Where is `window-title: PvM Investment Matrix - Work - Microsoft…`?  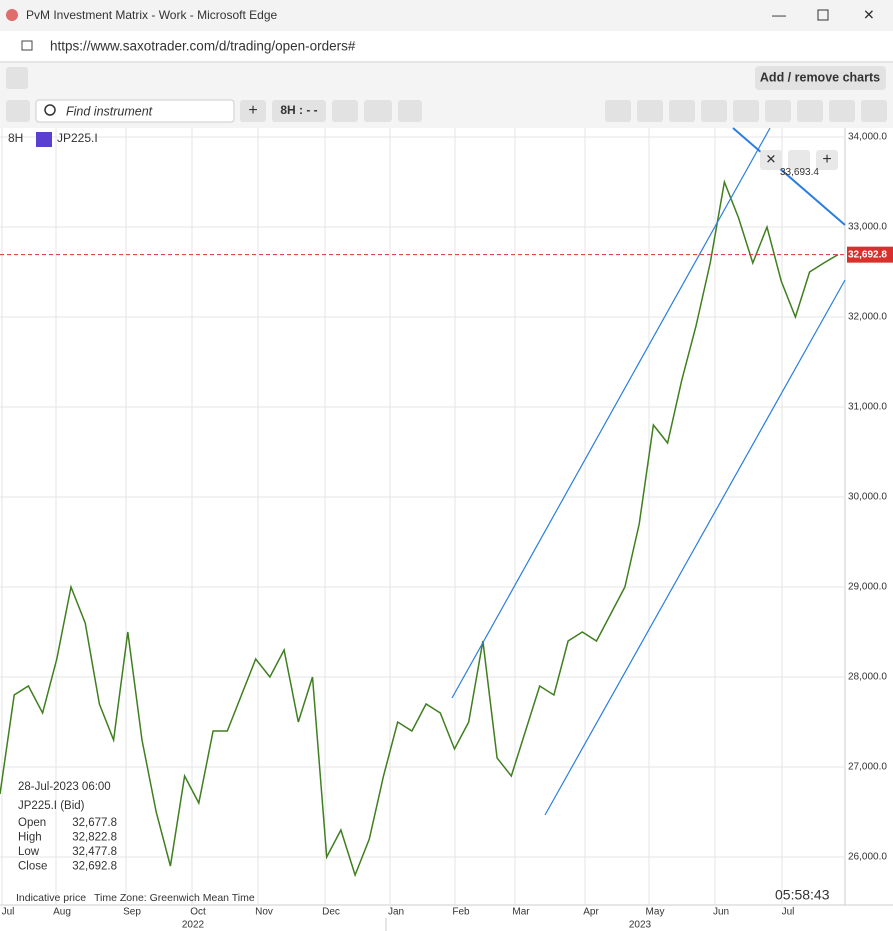
window-title: PvM Investment Matrix - Work - Microsoft… is located at coordinates (151, 15).